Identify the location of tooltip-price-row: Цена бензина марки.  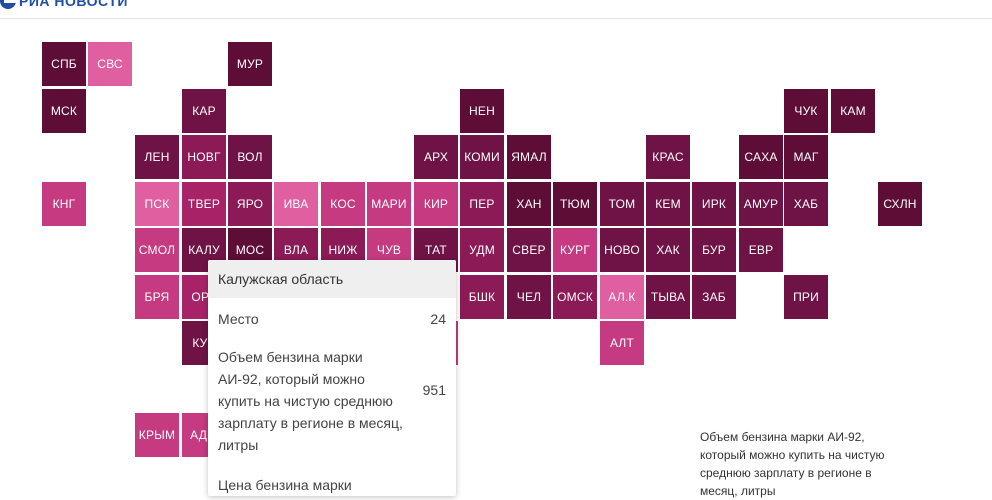
(332, 485).